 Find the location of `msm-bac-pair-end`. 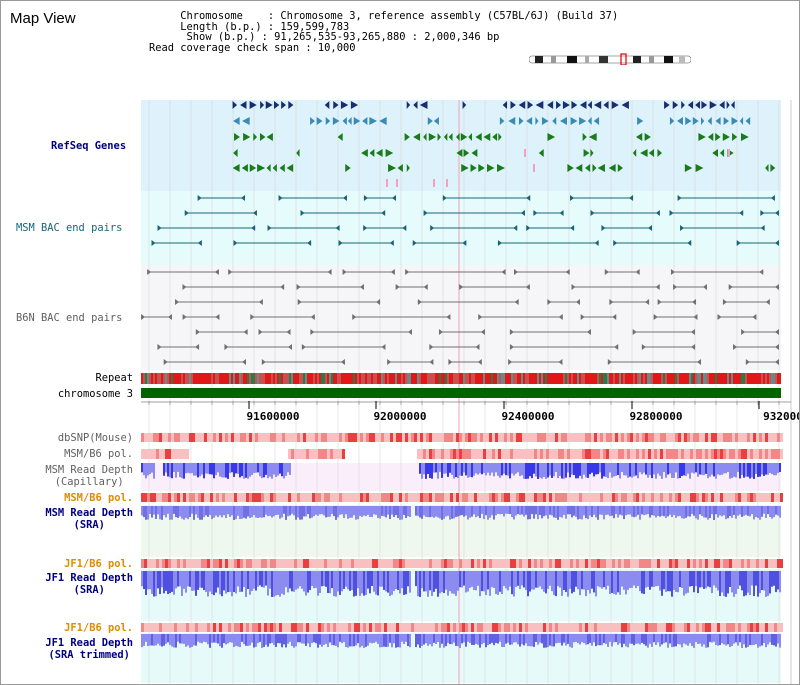

msm-bac-pair-end is located at coordinates (254, 213).